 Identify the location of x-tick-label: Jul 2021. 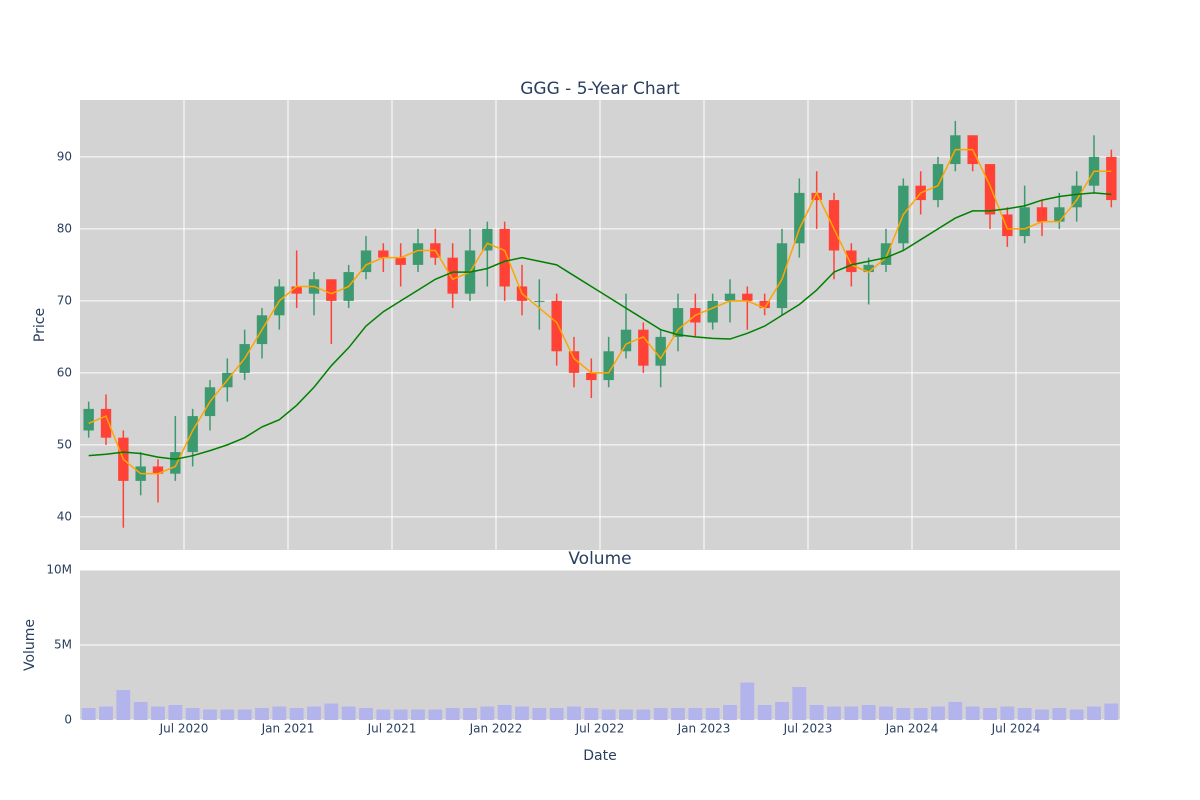
(392, 729).